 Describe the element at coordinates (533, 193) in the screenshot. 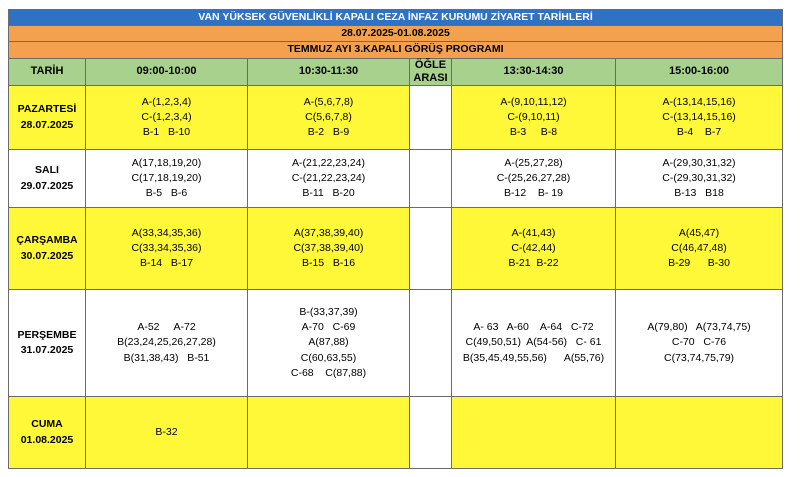

I see `visit-group-line: B-12 B- 19` at that location.